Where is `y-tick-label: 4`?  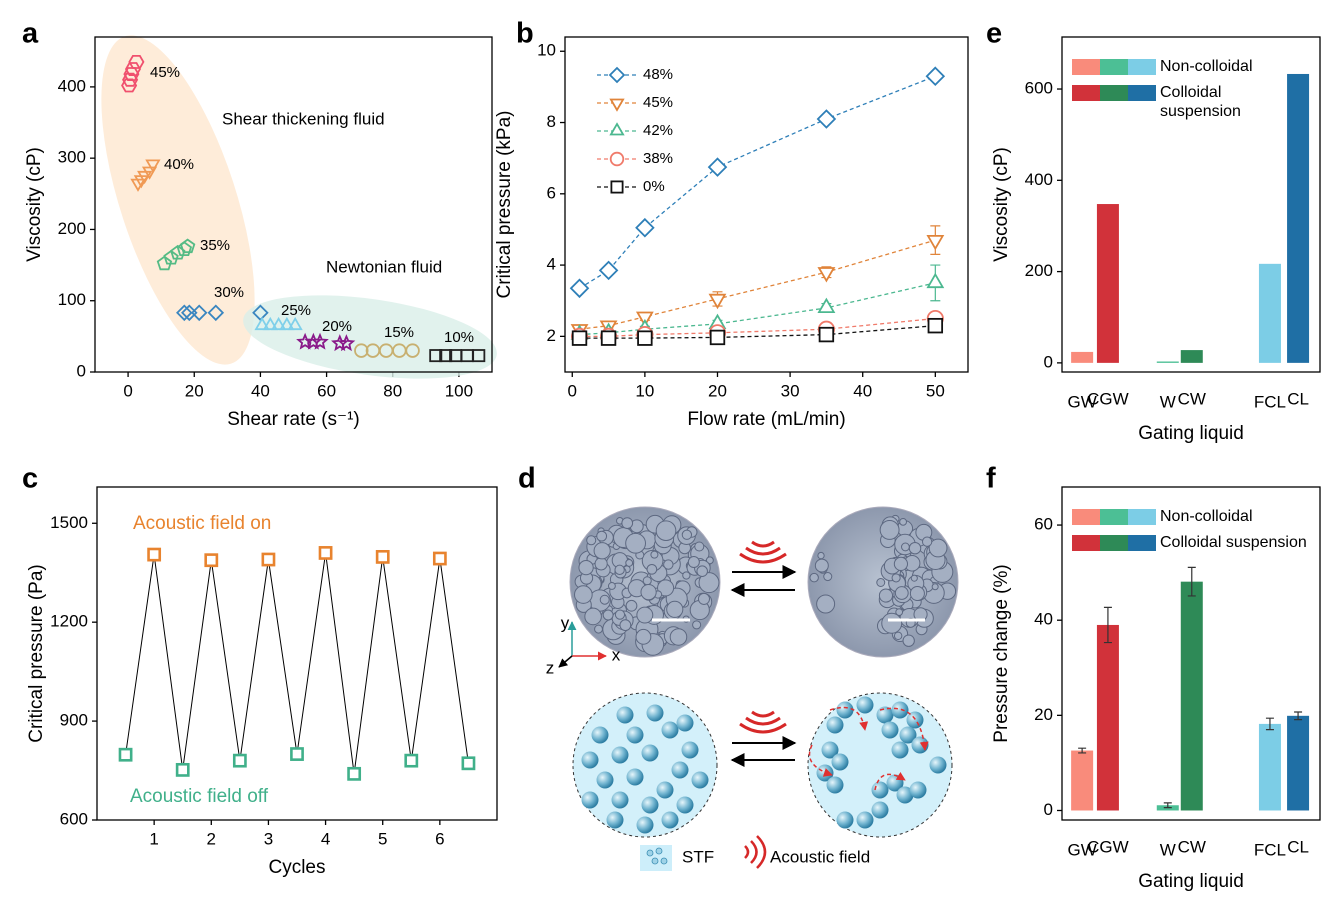
y-tick-label: 4 is located at coordinates (551, 264).